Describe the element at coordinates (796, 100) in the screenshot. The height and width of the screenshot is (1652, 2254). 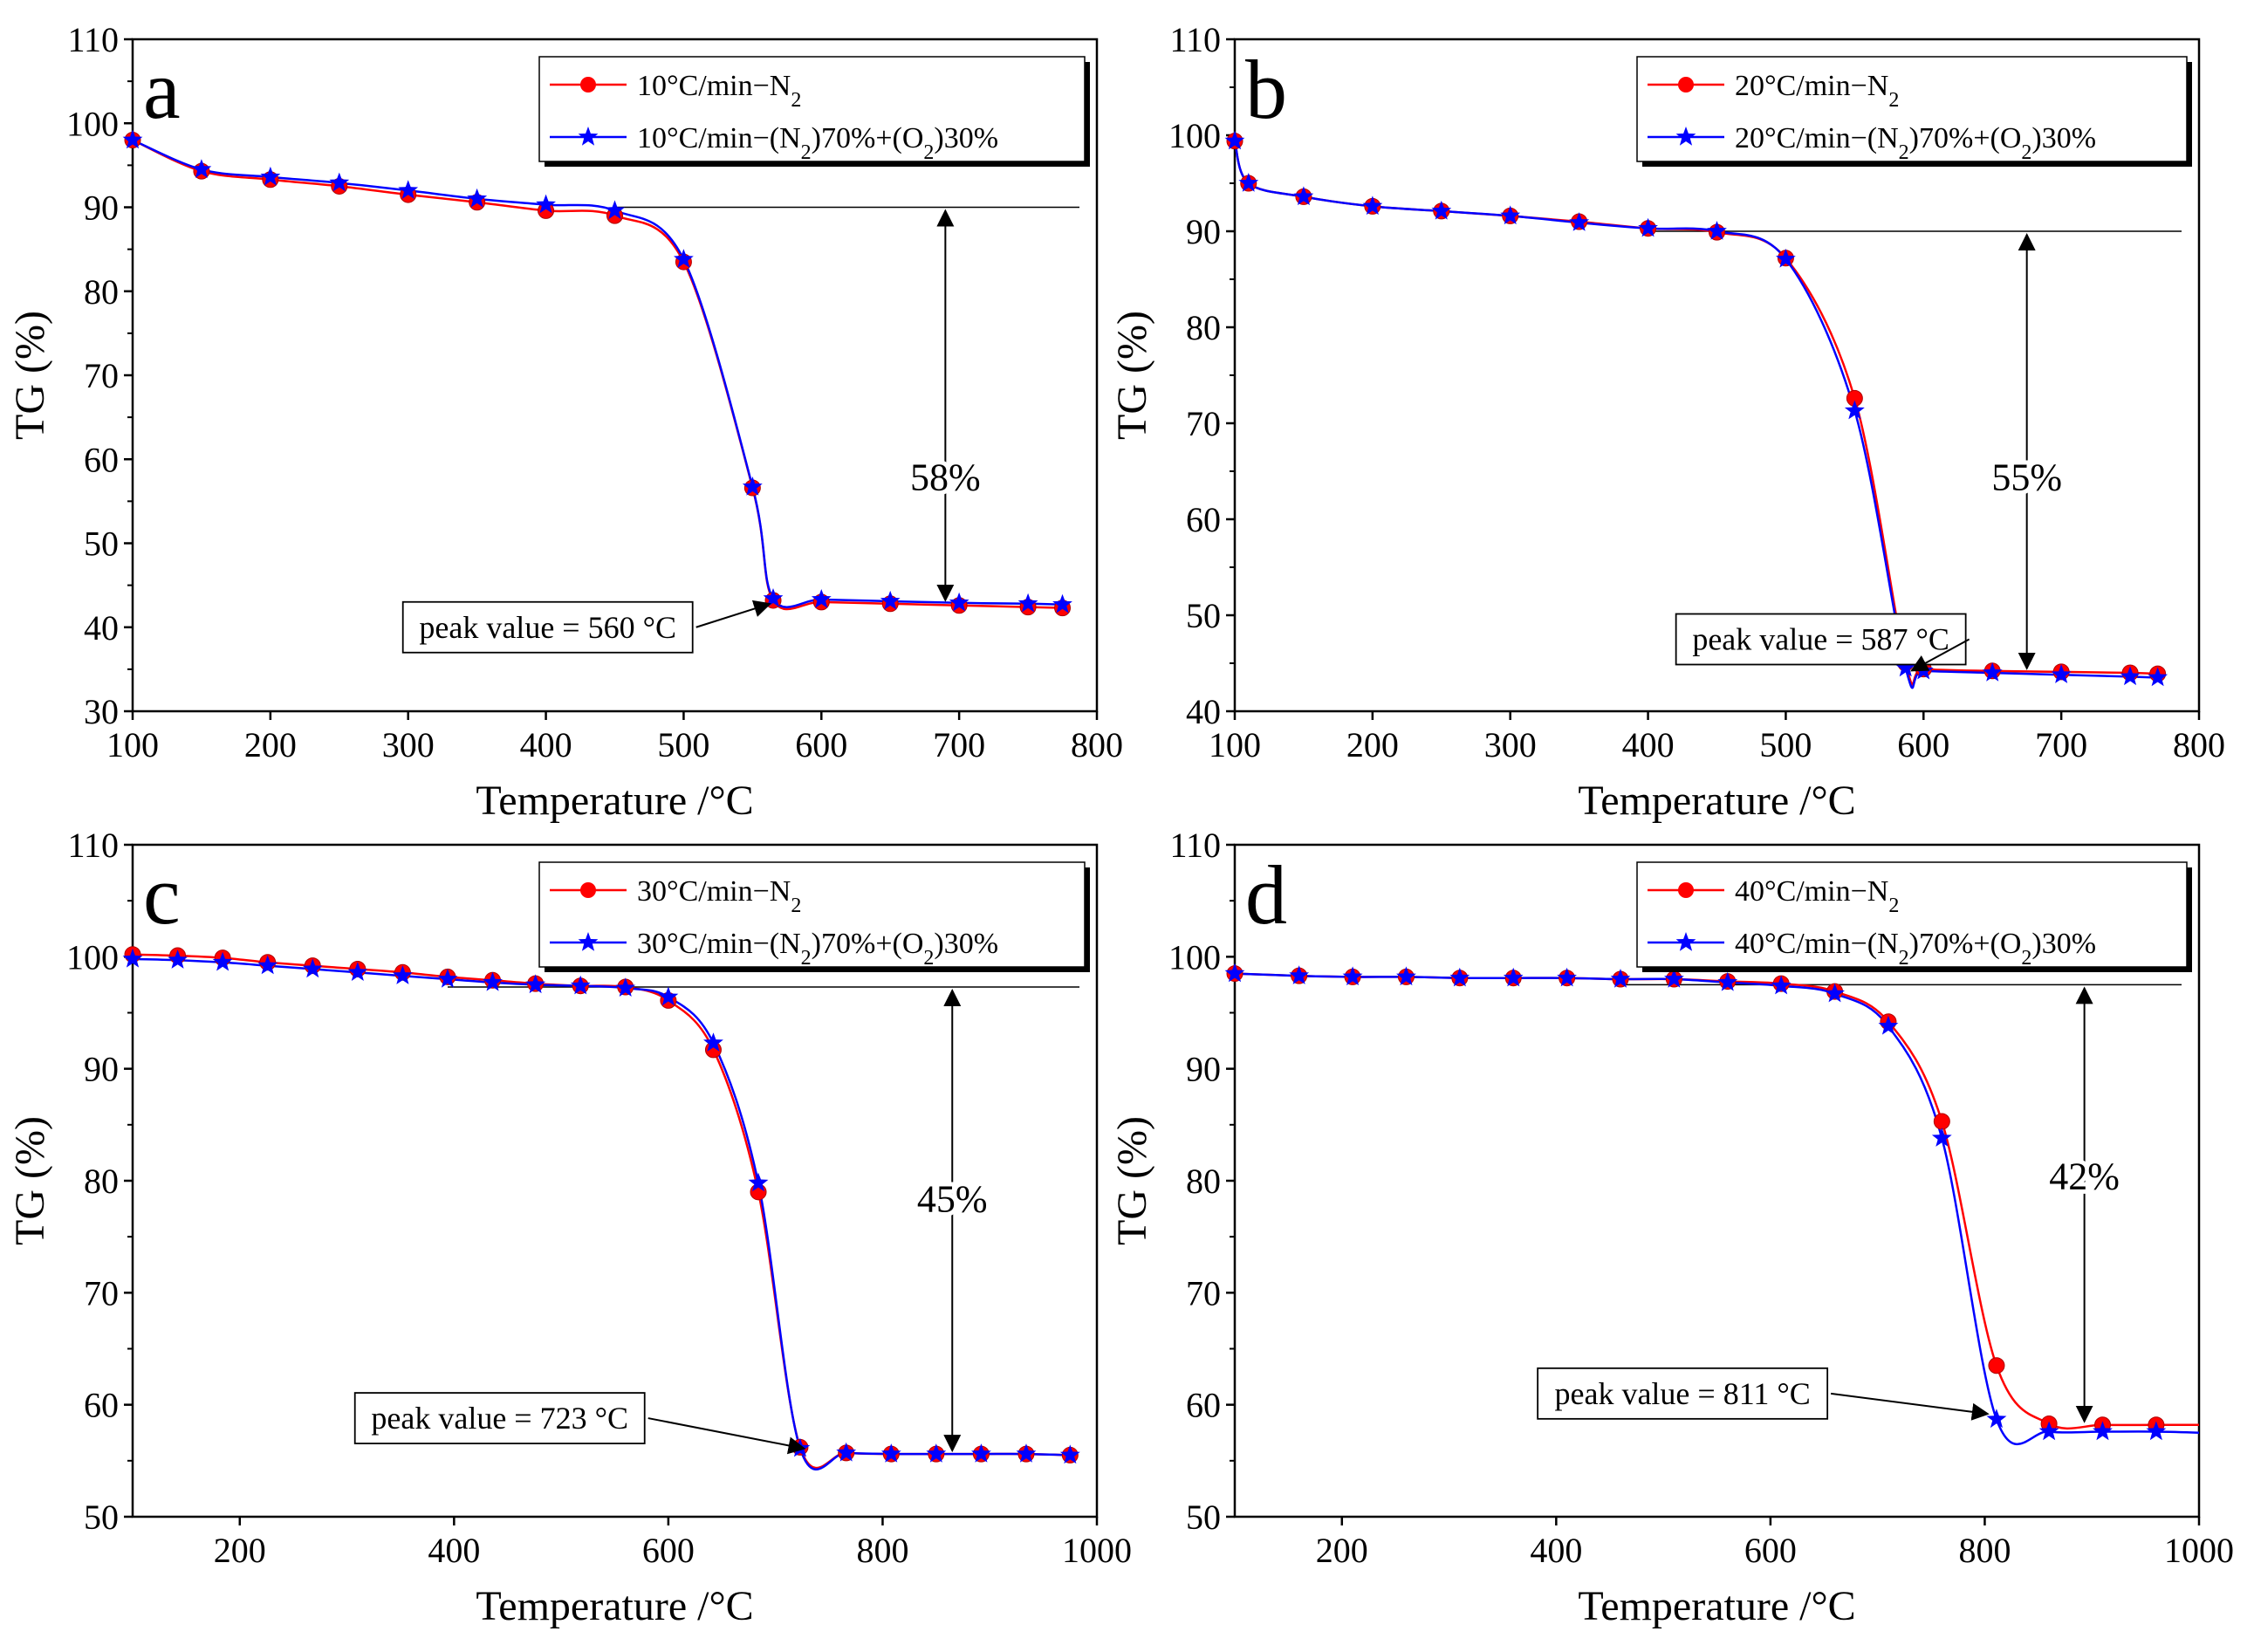
I see `legend-text-sub: 2` at that location.